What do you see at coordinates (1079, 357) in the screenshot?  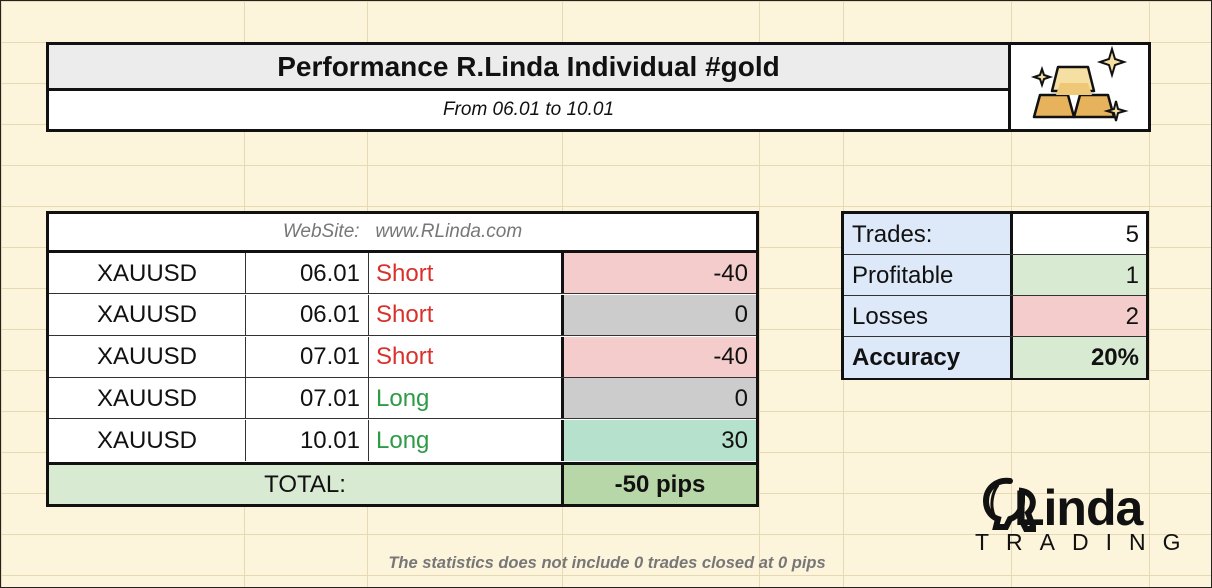 I see `stats-value: 20%` at bounding box center [1079, 357].